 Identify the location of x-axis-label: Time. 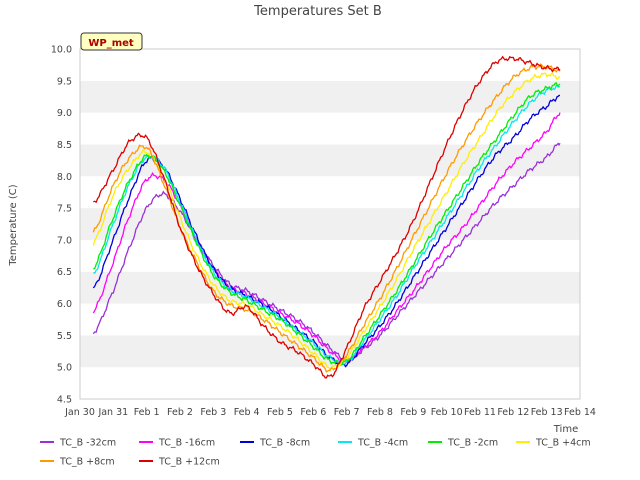
(565, 429).